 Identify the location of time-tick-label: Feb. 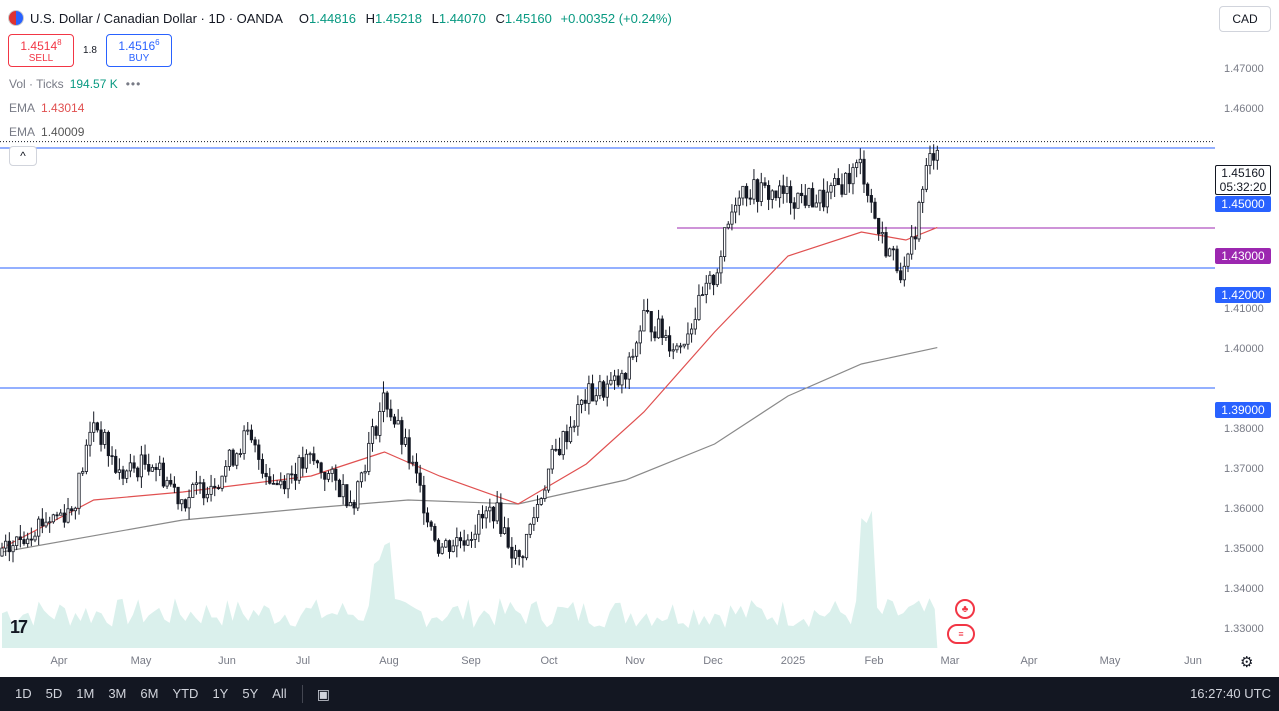
(874, 661).